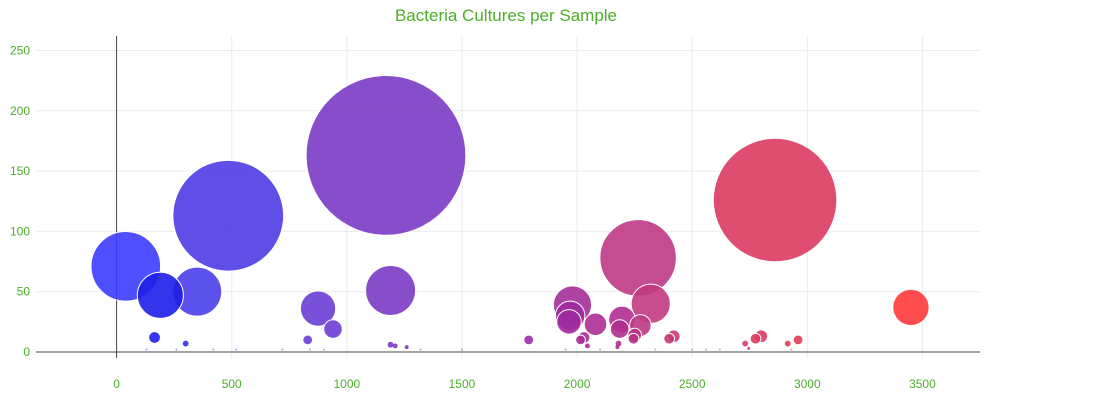 Image resolution: width=1095 pixels, height=408 pixels. I want to click on x-tick-label: 2000, so click(577, 384).